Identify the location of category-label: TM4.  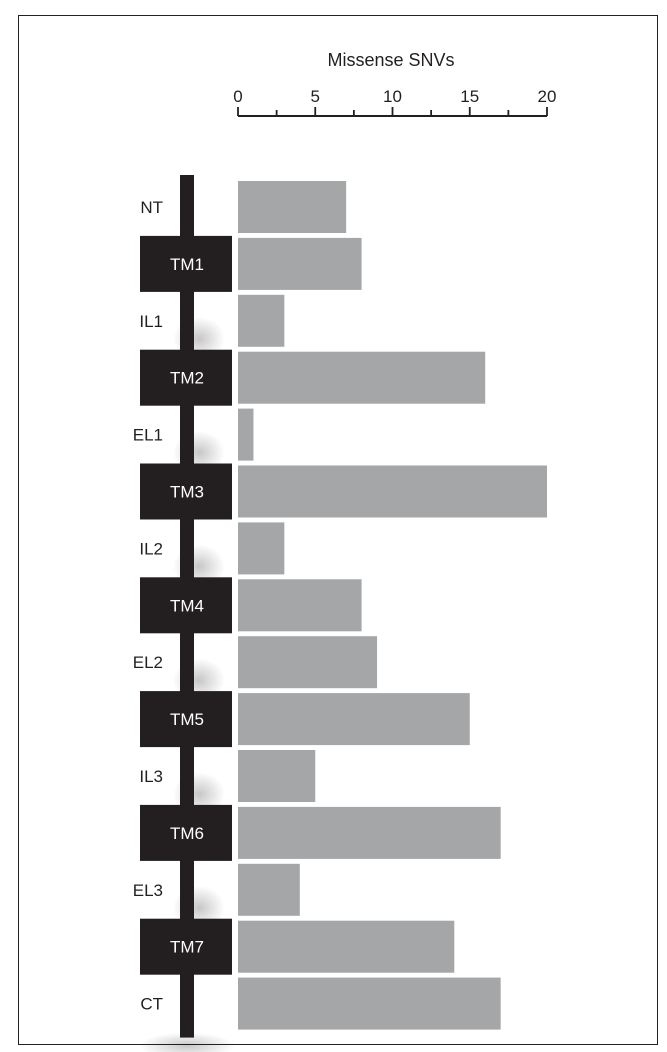
(187, 605).